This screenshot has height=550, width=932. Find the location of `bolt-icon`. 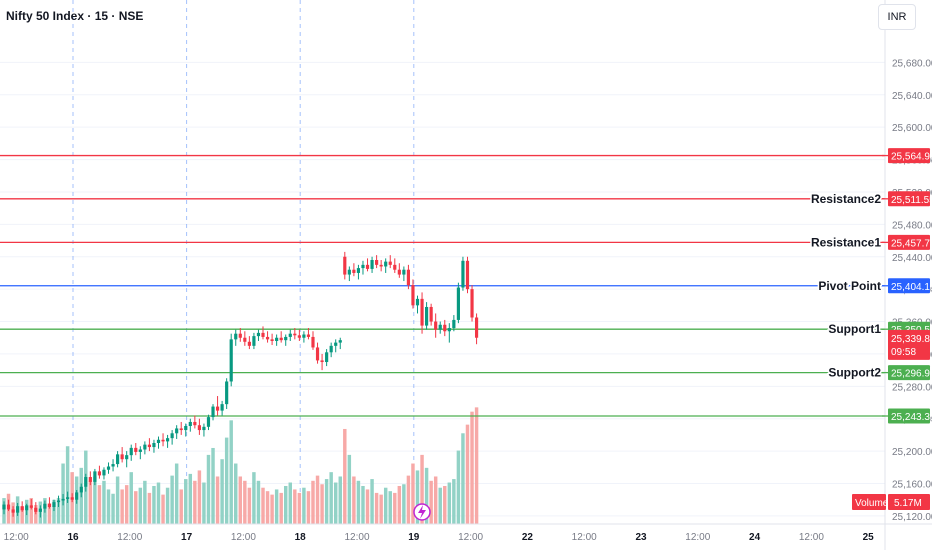

bolt-icon is located at coordinates (422, 512).